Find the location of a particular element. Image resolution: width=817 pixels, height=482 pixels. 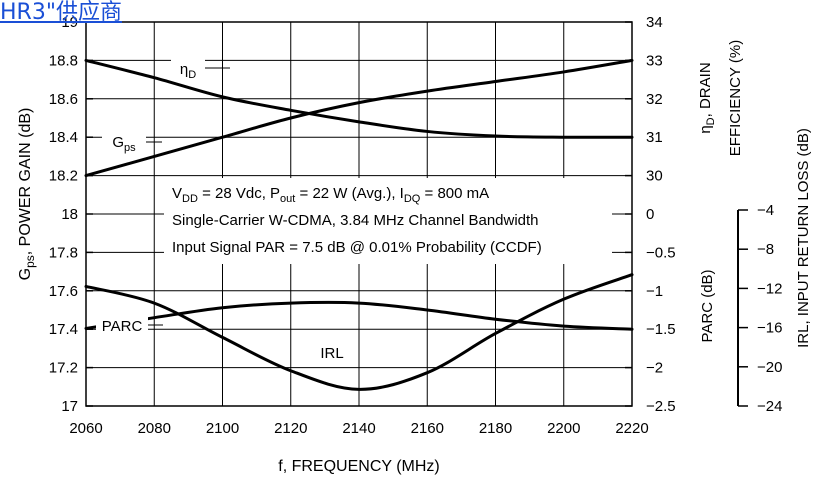

x-tick-label: 2060 is located at coordinates (85, 428).